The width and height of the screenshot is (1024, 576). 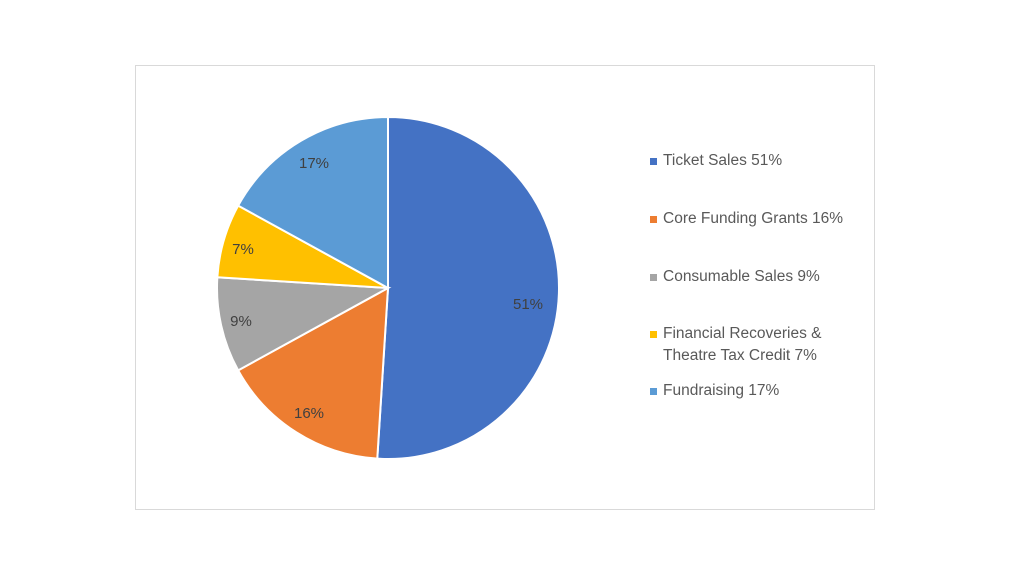 What do you see at coordinates (723, 160) in the screenshot?
I see `legend-label: Ticket Sales 51%` at bounding box center [723, 160].